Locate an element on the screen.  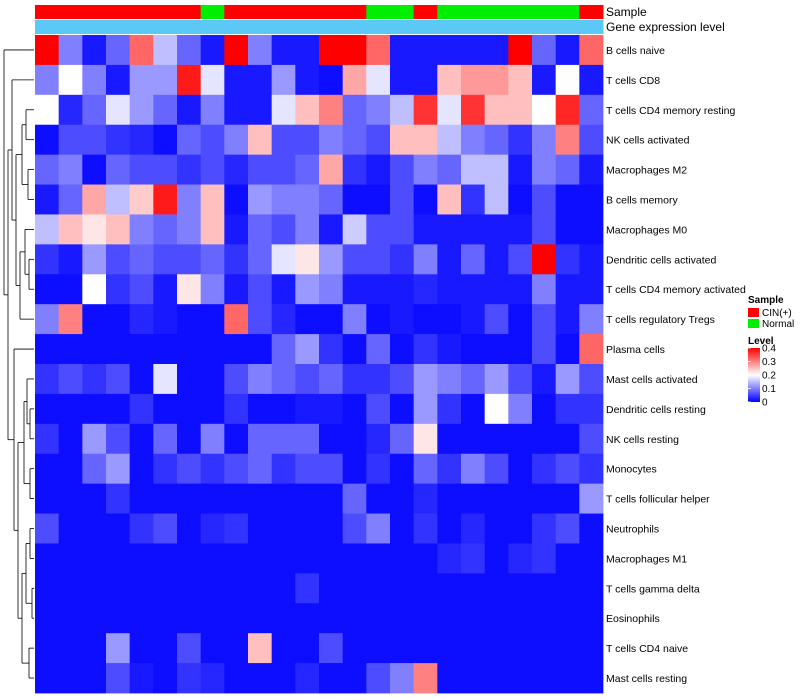
level-legend-title: Level is located at coordinates (761, 341).